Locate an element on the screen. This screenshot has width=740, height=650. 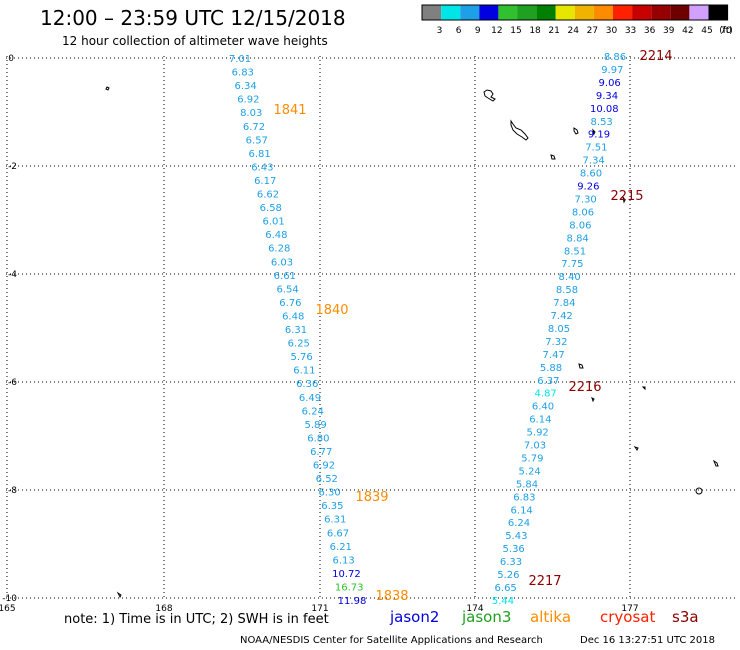
swh-value-east: 8.86 is located at coordinates (615, 57).